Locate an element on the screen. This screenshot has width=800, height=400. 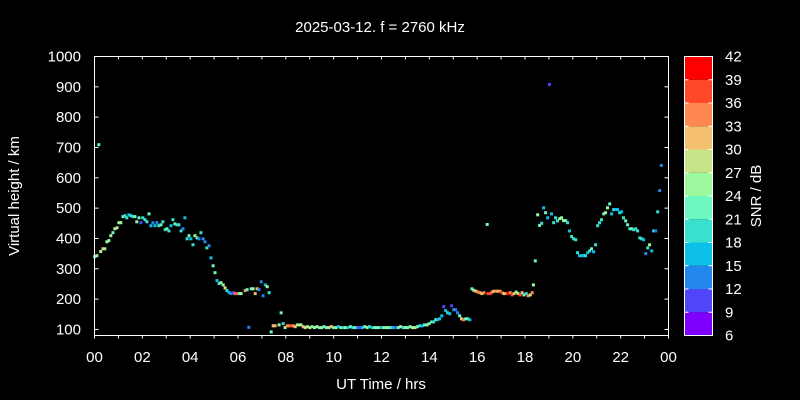
colorbar-tick-label: 12 is located at coordinates (733, 289).